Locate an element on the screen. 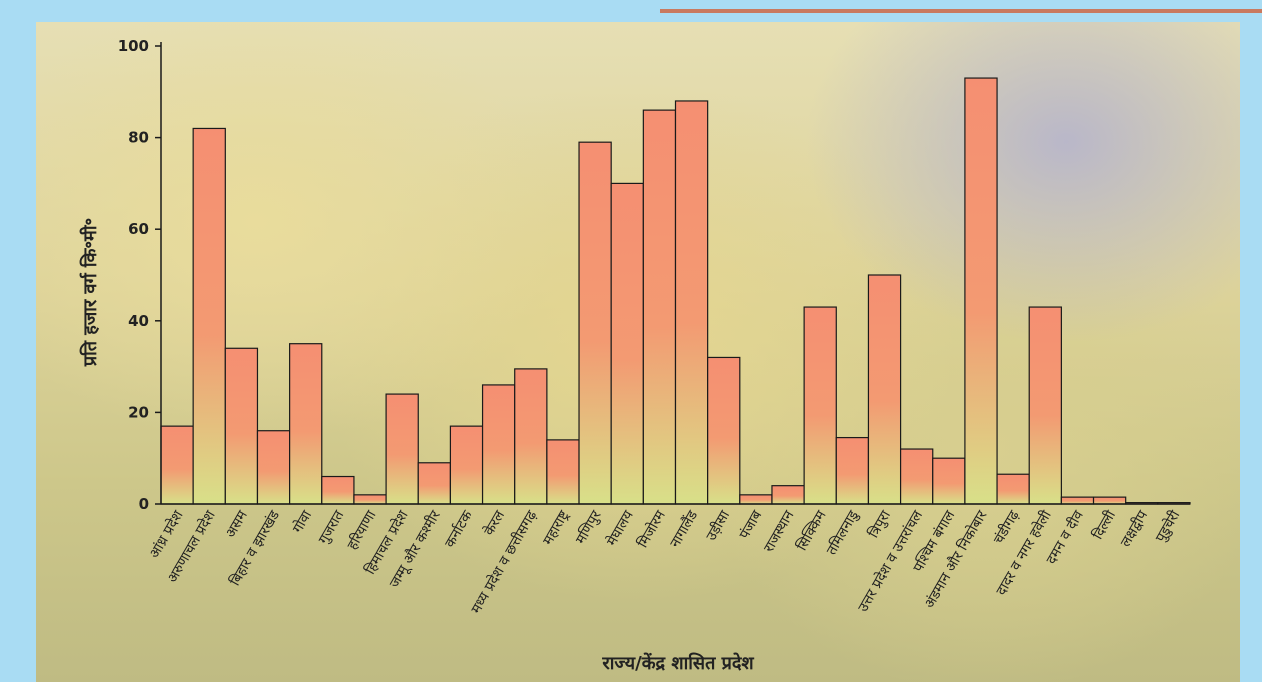 The image size is (1262, 682). x-category-label: तमिलनाडु is located at coordinates (842, 532).